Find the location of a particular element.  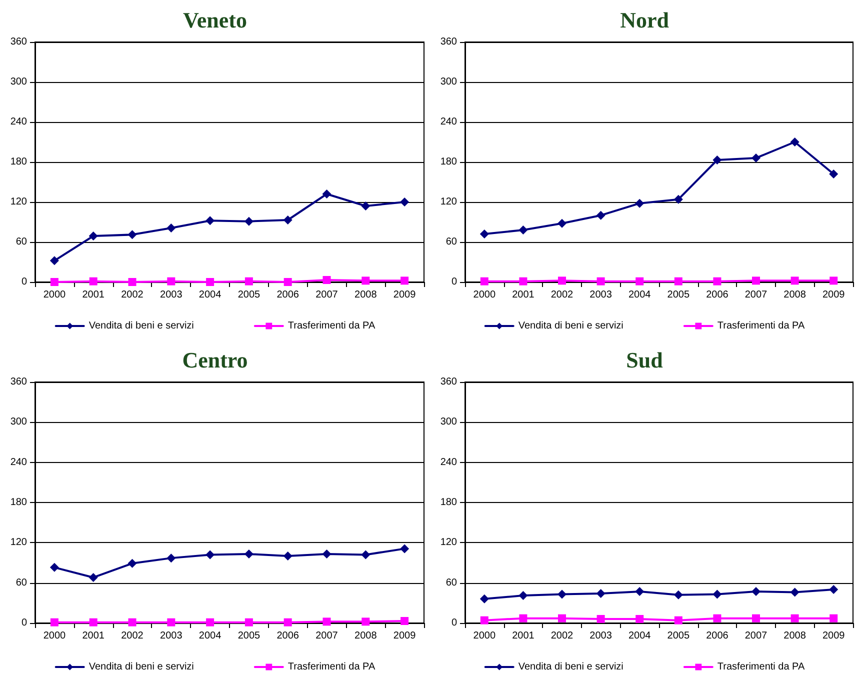

x-tick-label: 2009 is located at coordinates (404, 636).